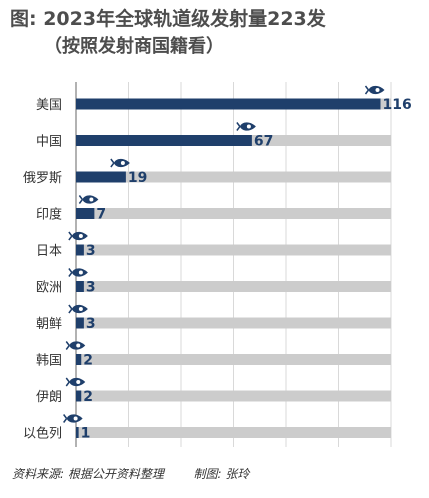 The height and width of the screenshot is (498, 429). Describe the element at coordinates (101, 215) in the screenshot. I see `value-label: 7` at that location.